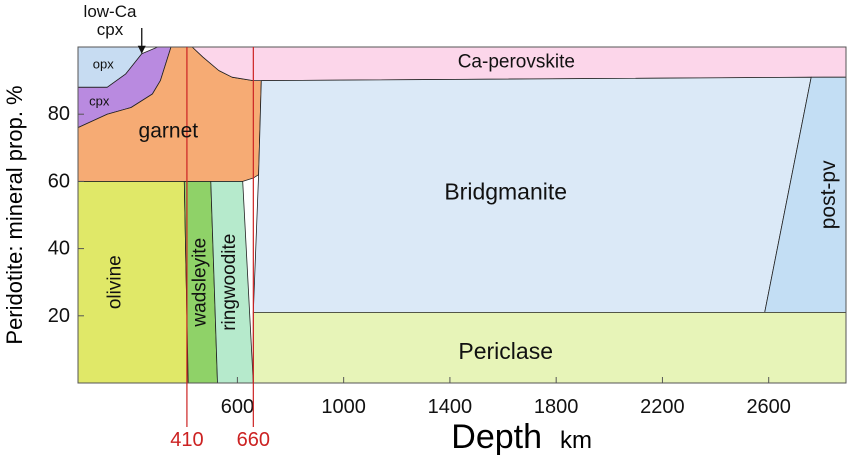 The width and height of the screenshot is (849, 459). Describe the element at coordinates (59, 316) in the screenshot. I see `y-tick-label: 20` at that location.